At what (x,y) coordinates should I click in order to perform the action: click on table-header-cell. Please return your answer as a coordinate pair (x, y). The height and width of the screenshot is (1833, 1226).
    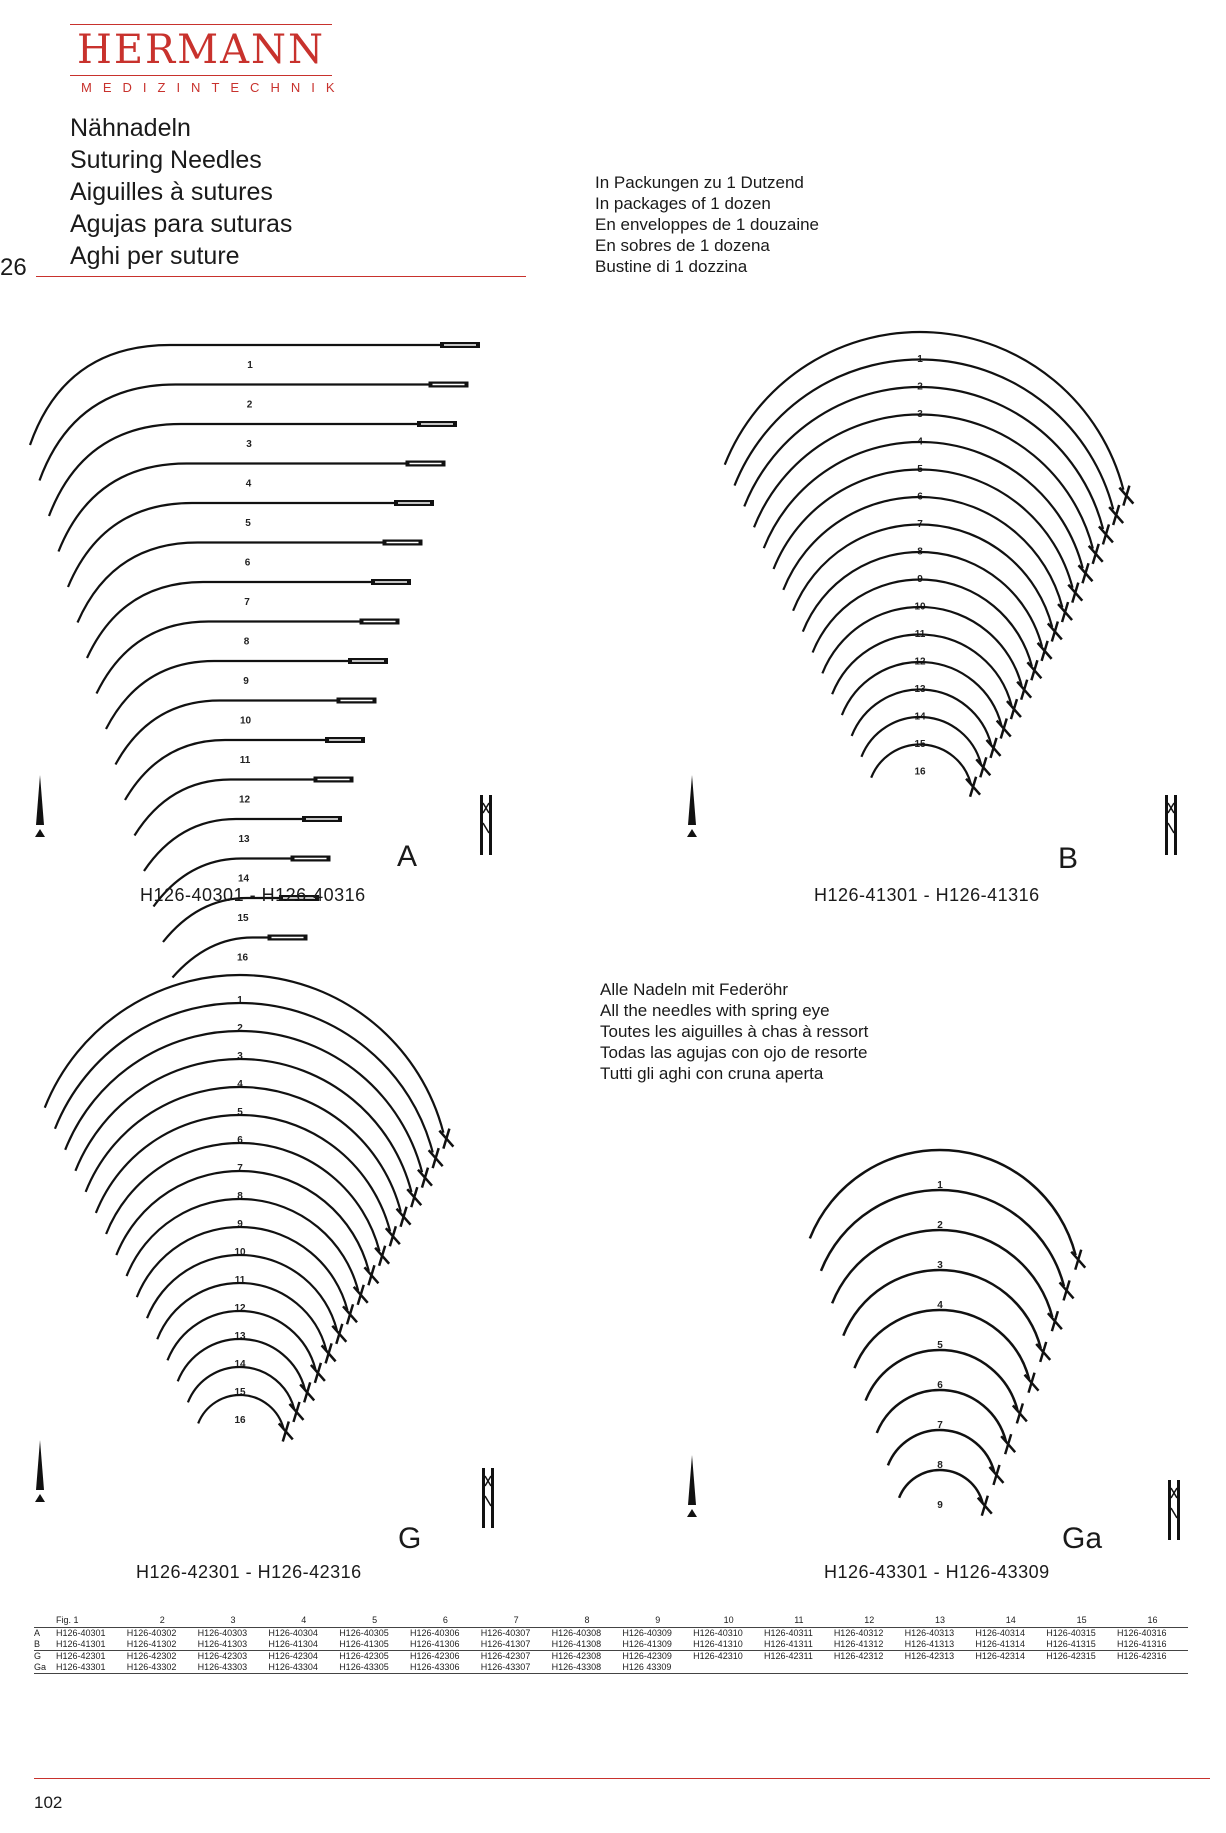
    Looking at the image, I should click on (45, 1621).